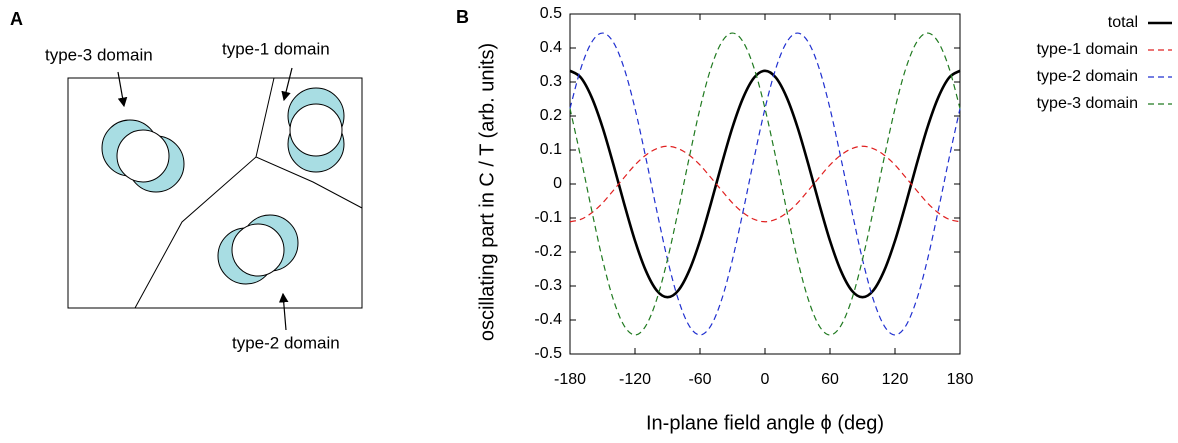 Image resolution: width=1178 pixels, height=443 pixels. Describe the element at coordinates (960, 379) in the screenshot. I see `x-tick-label: 180` at that location.